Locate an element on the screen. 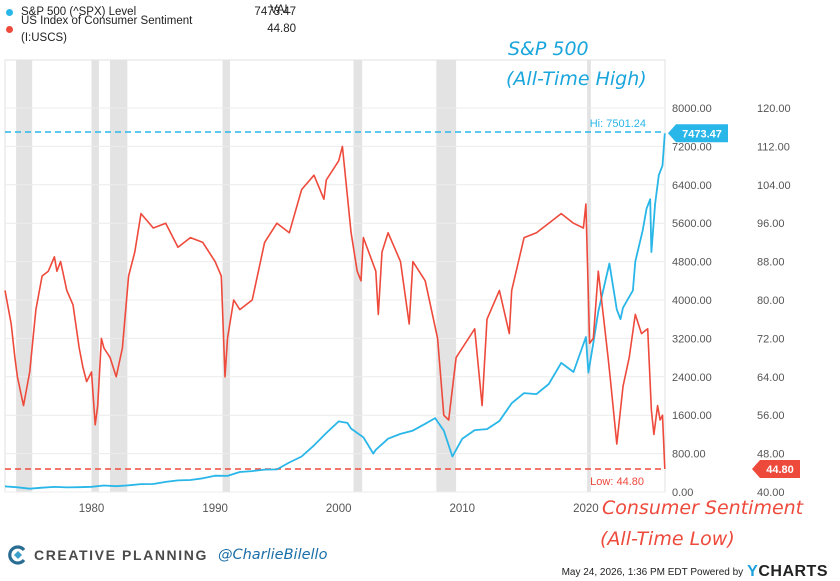  left-axis-tick-label: 4800.00 is located at coordinates (692, 263).